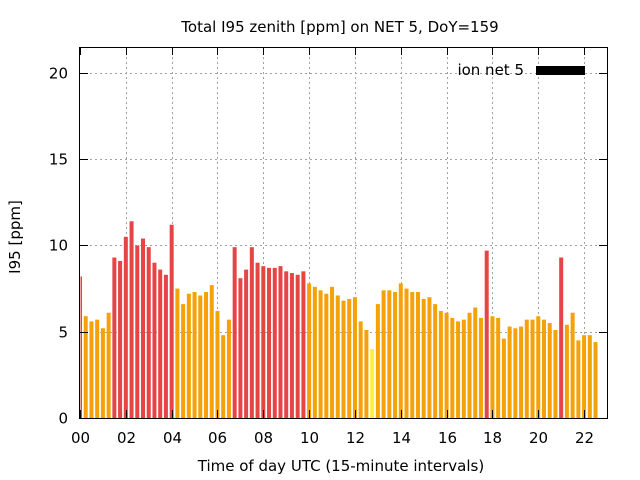  Describe the element at coordinates (447, 438) in the screenshot. I see `x-tick-label: 16` at that location.